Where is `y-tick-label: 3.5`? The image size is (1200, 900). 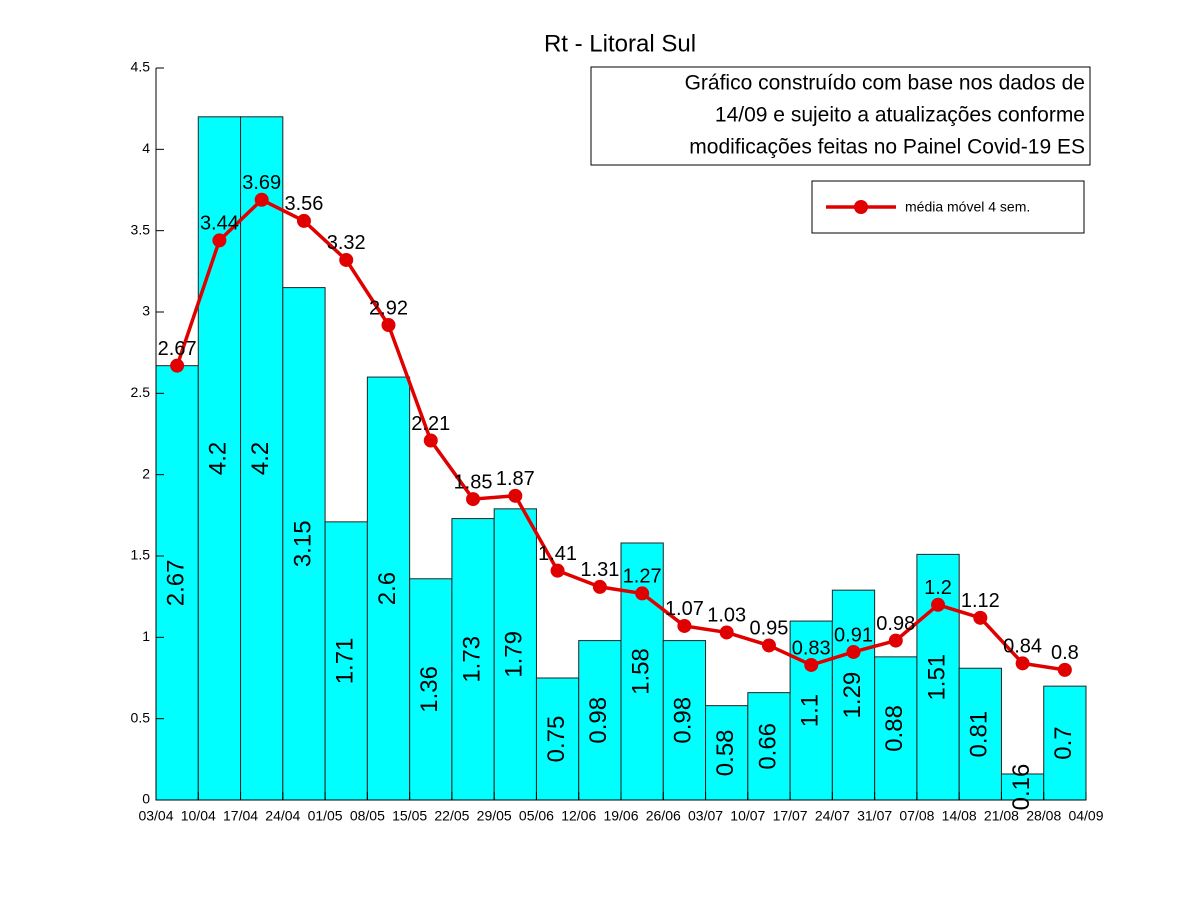
y-tick-label: 3.5 is located at coordinates (141, 229).